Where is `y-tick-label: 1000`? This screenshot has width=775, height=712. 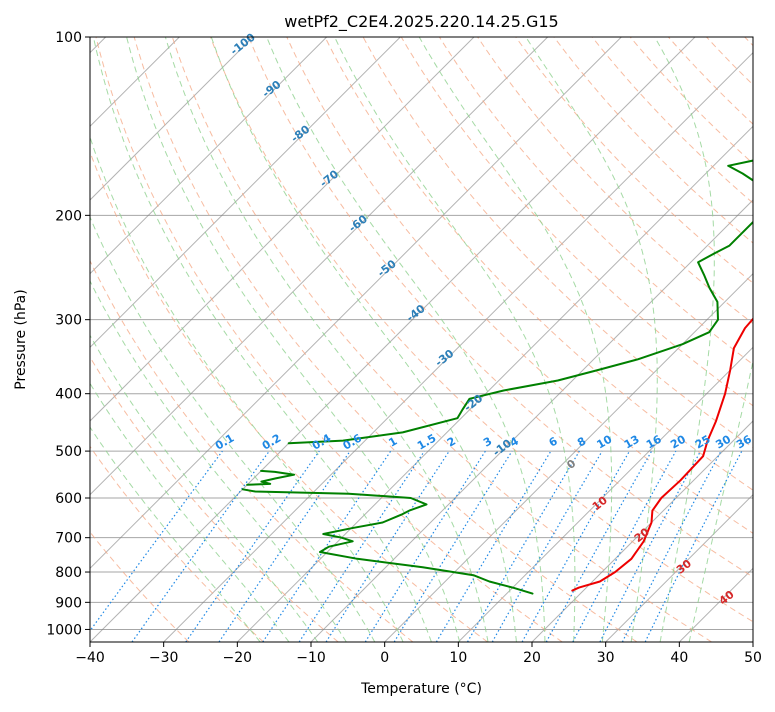 y-tick-label: 1000 is located at coordinates (64, 630).